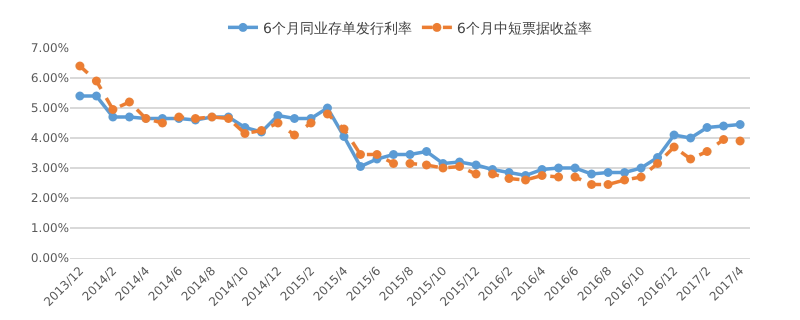  Describe the element at coordinates (524, 28) in the screenshot. I see `legend-label: 6个月中短票据收益率` at that location.